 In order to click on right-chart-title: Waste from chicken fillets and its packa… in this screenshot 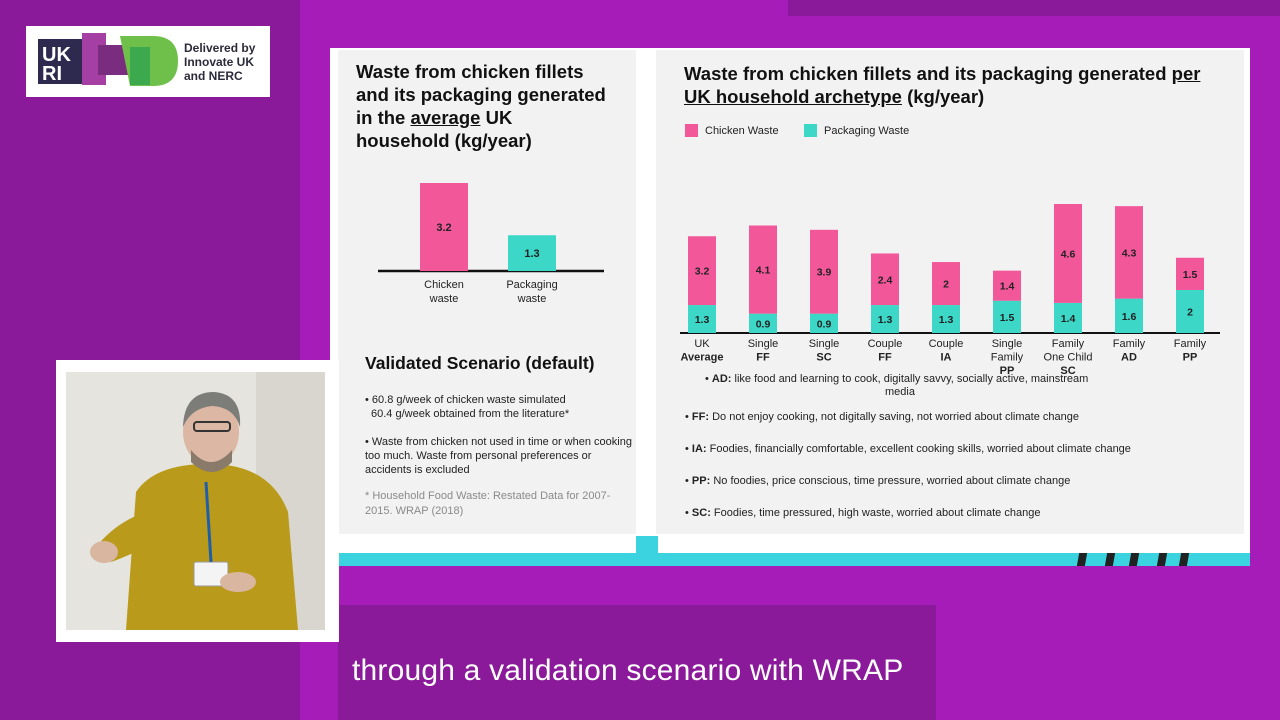, I will do `click(964, 85)`.